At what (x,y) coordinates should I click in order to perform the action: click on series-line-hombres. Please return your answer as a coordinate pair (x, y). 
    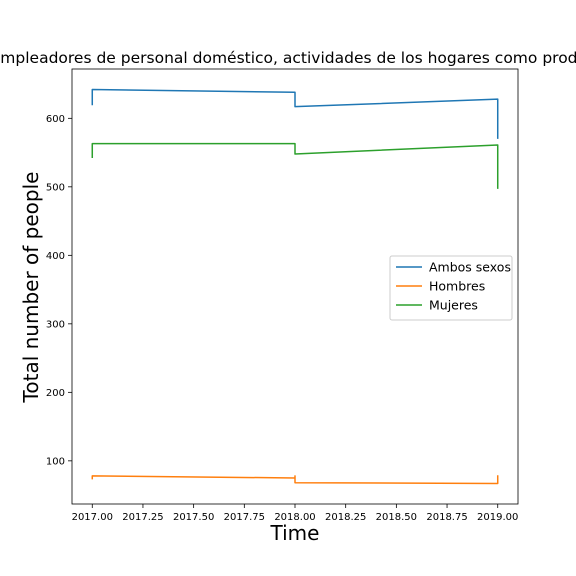
    Looking at the image, I should click on (295, 480).